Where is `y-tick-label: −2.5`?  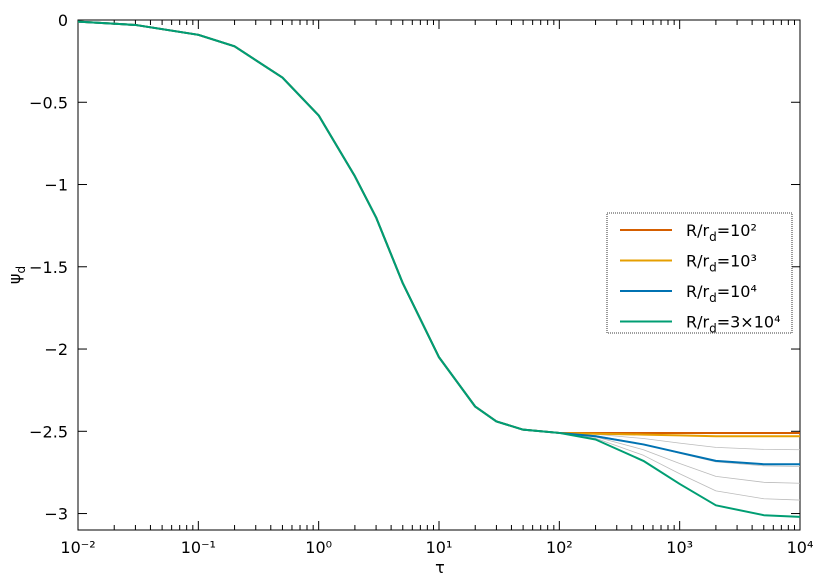 y-tick-label: −2.5 is located at coordinates (48, 431).